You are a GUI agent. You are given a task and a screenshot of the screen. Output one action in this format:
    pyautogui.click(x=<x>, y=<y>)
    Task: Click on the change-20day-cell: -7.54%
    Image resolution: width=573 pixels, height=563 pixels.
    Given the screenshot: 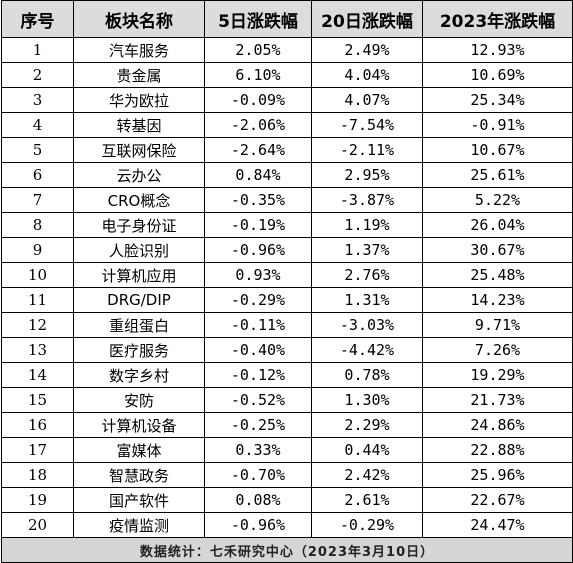 What is the action you would take?
    pyautogui.click(x=367, y=125)
    